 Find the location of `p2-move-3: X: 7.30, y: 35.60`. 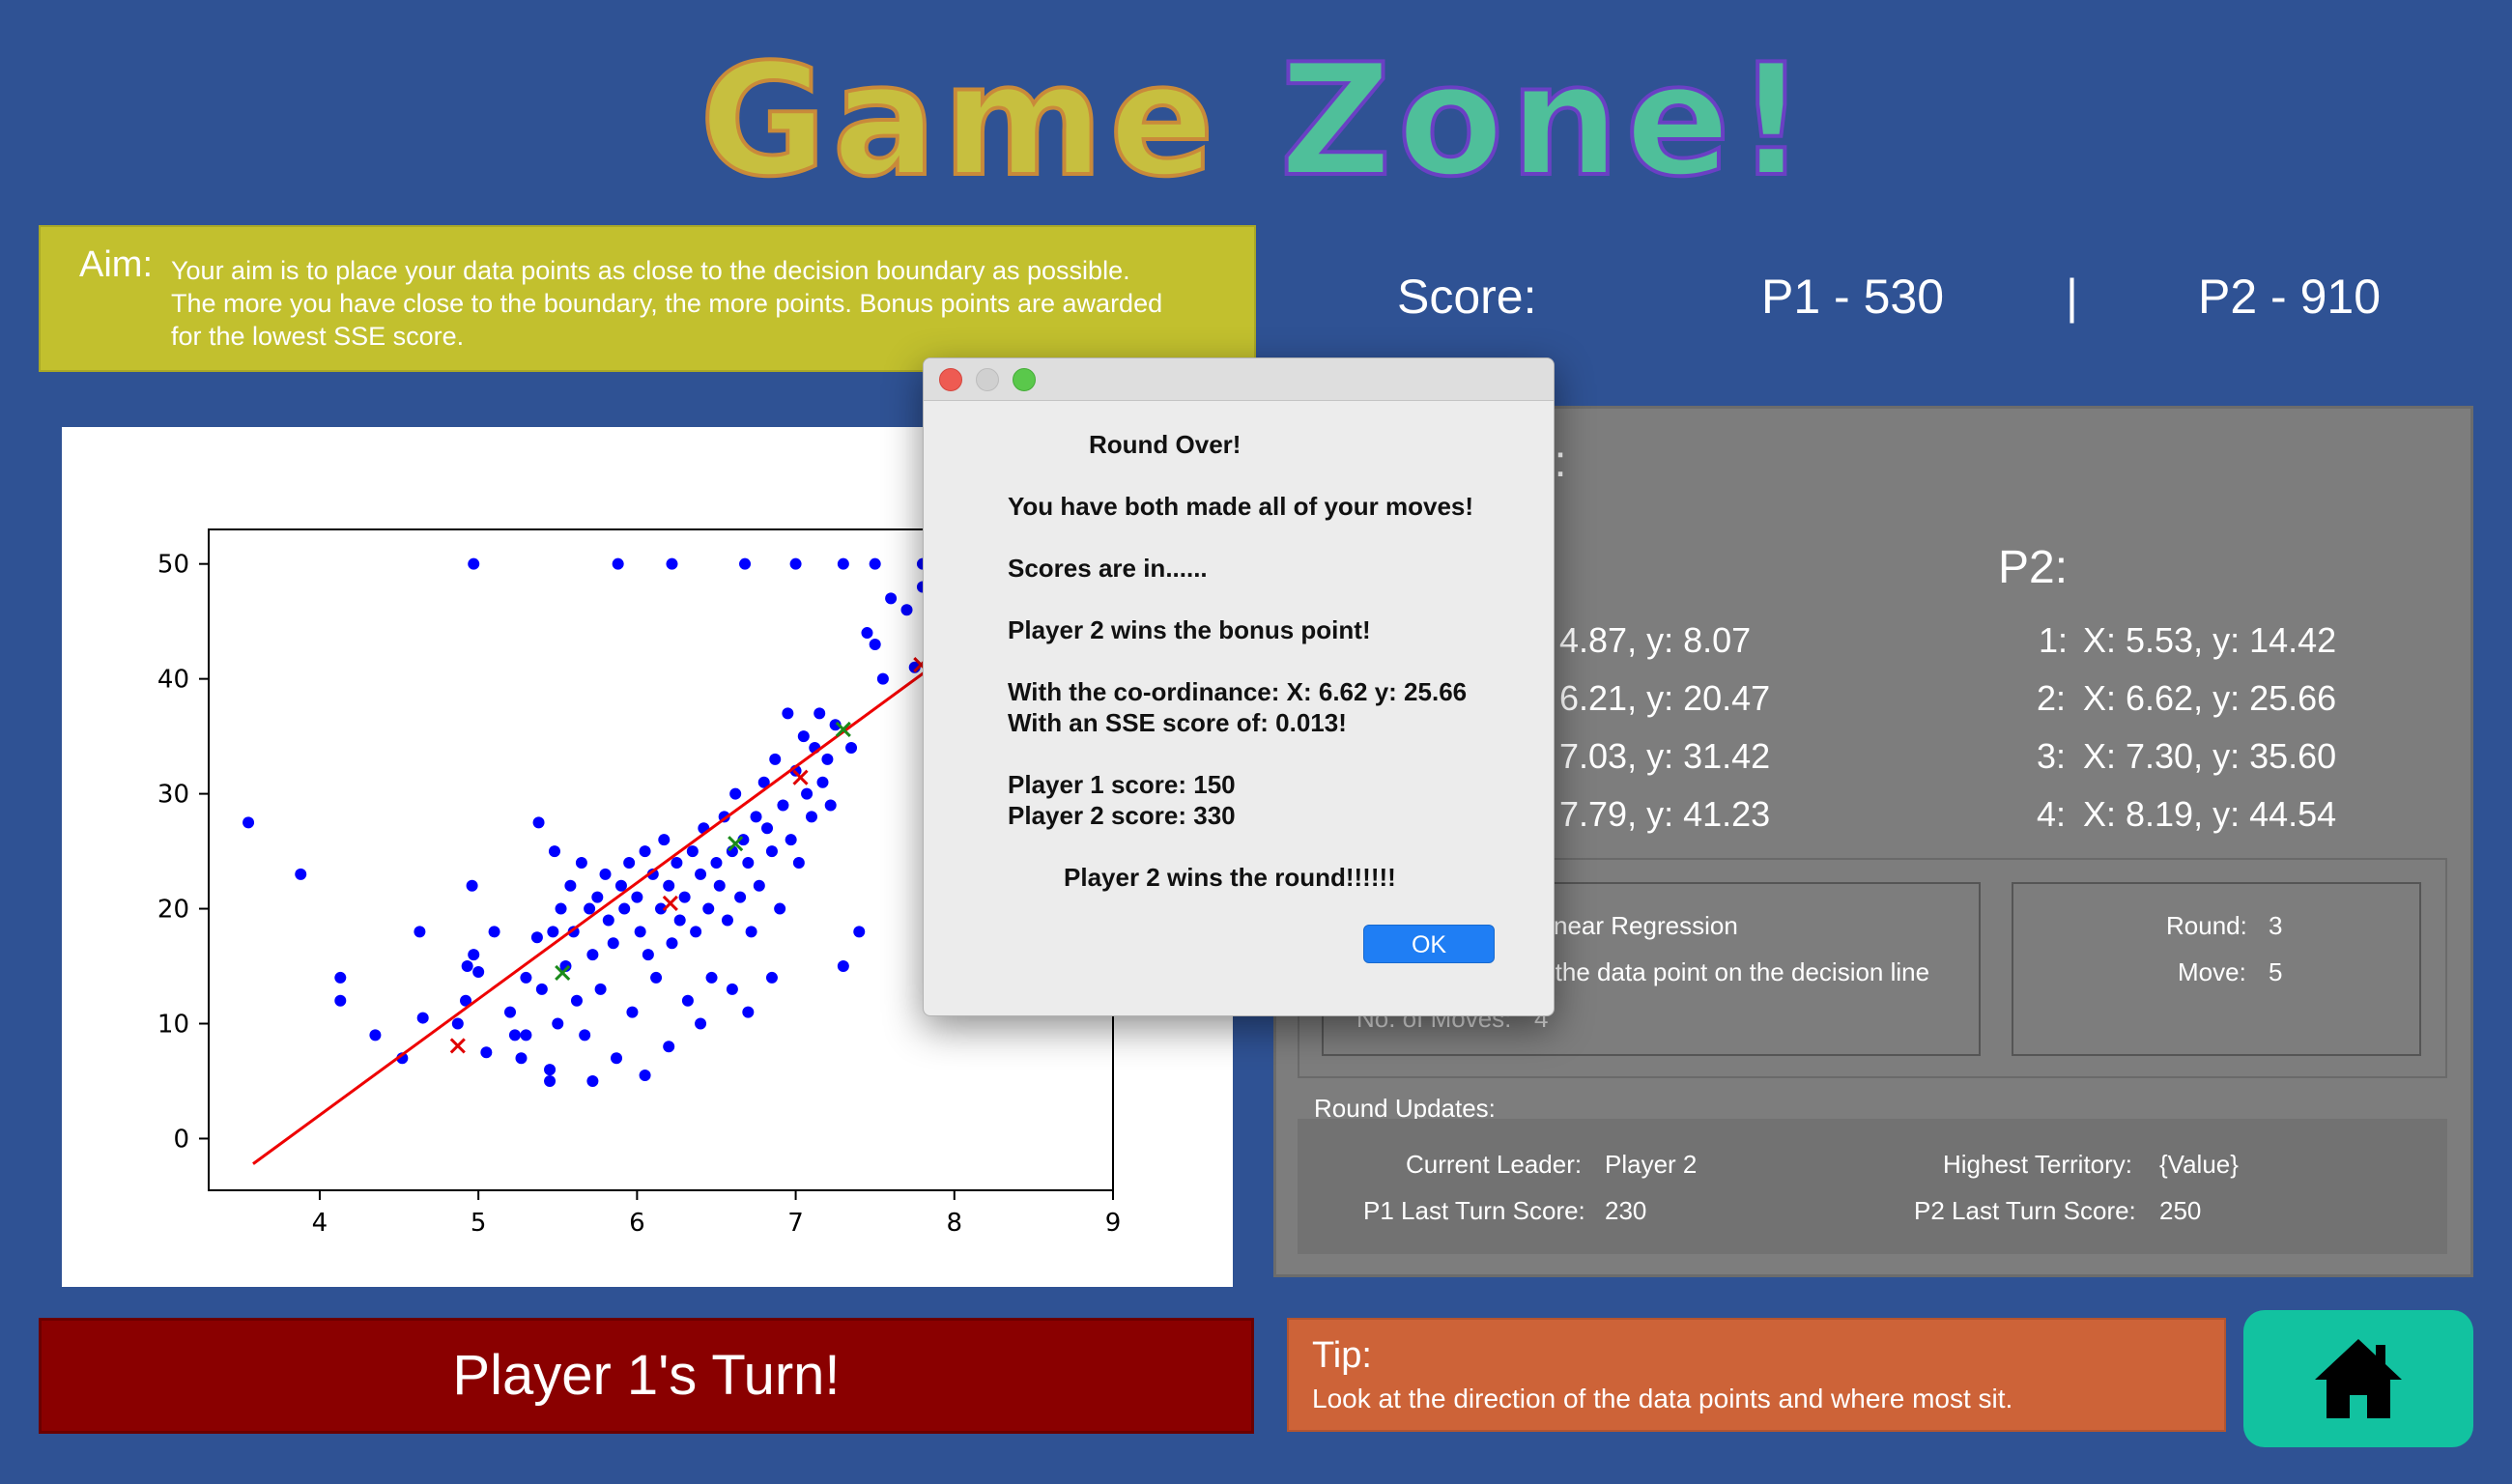

p2-move-3: X: 7.30, y: 35.60 is located at coordinates (2210, 756).